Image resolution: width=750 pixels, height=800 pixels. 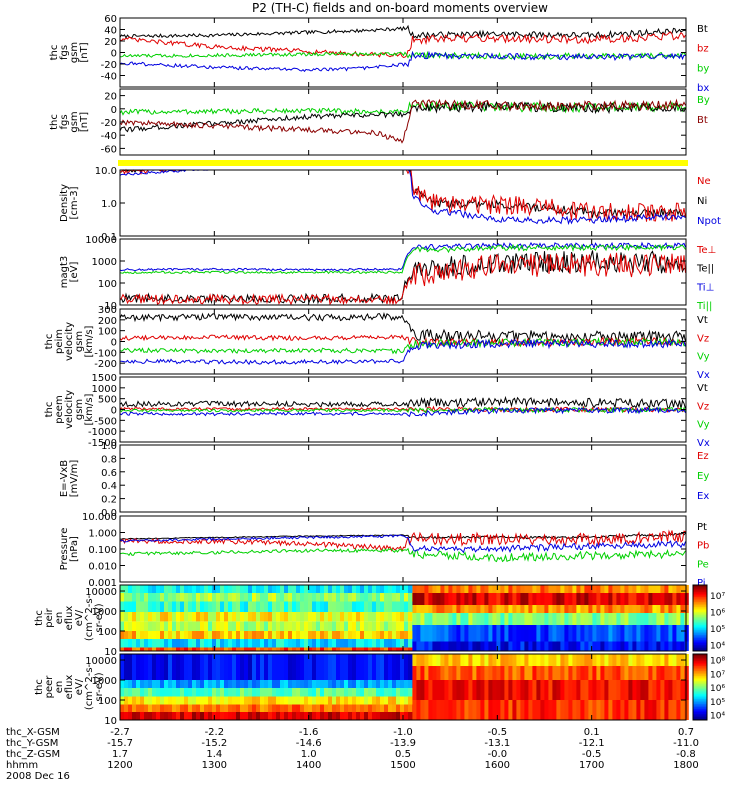 I want to click on y-tick-label-7-1: 0.2, so click(x=109, y=500).